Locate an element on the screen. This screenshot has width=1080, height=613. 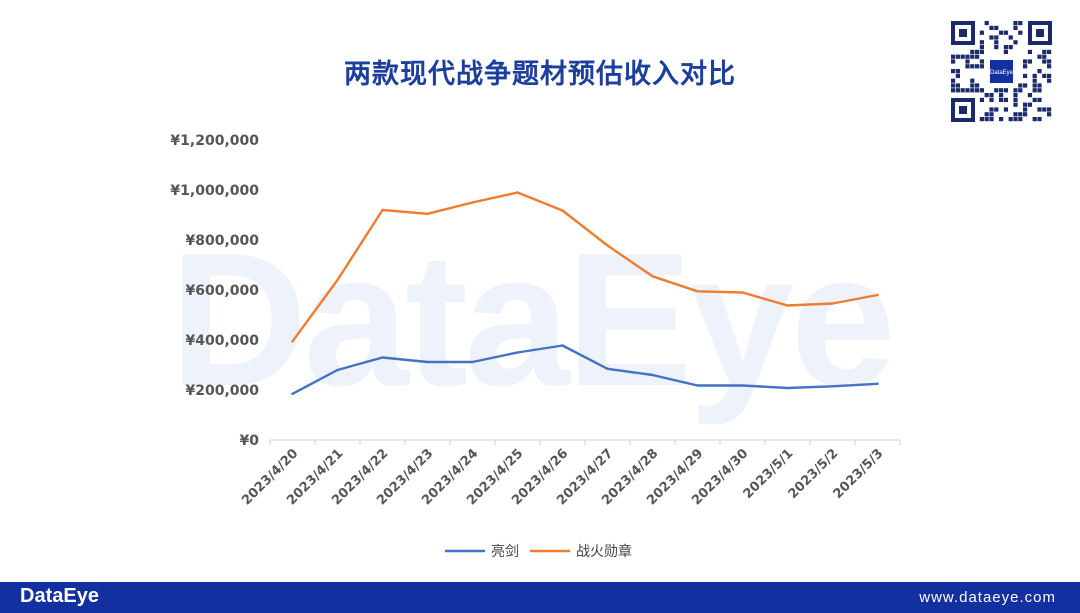
y-tick-label: ¥1,200,000 is located at coordinates (214, 141).